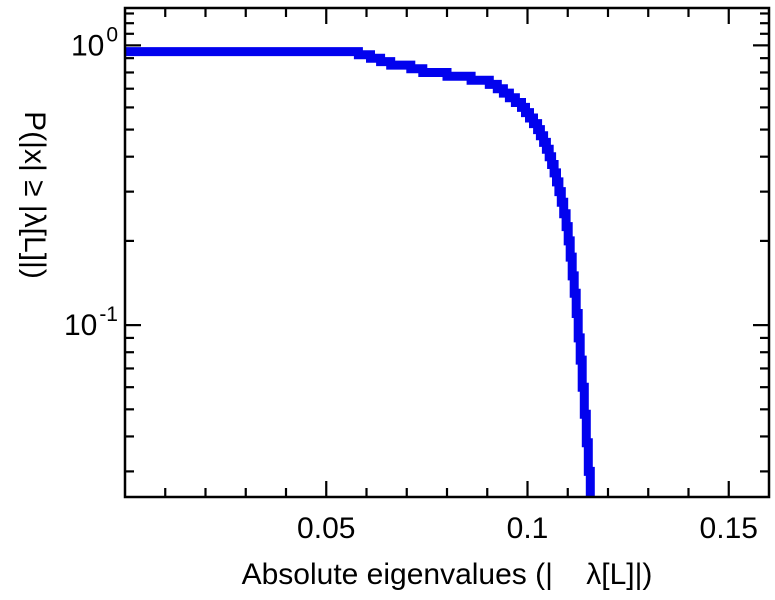 This screenshot has width=775, height=600. I want to click on x-axis-tick-label: 0.05, so click(326, 528).